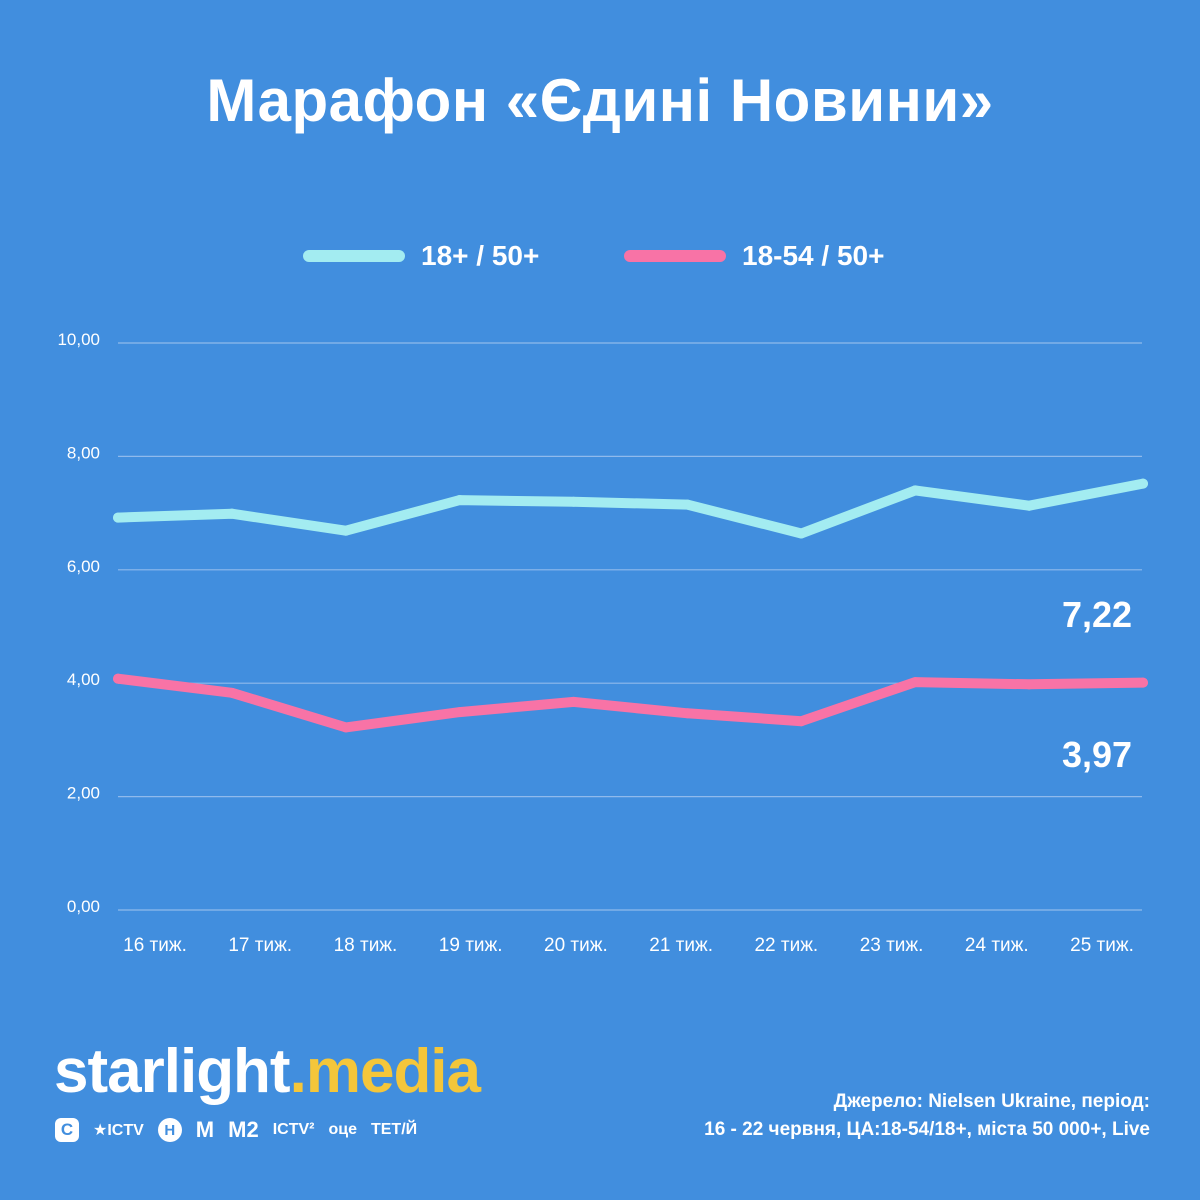 This screenshot has height=1200, width=1200. I want to click on y-tick-label: 2,00, so click(83, 793).